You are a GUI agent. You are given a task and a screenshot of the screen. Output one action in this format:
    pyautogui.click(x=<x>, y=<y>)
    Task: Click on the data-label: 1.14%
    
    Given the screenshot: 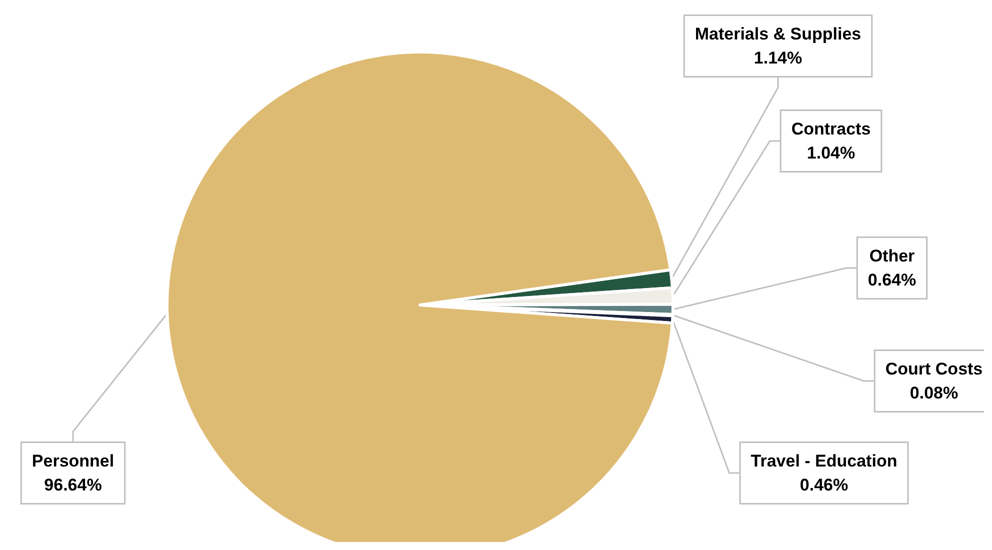 What is the action you would take?
    pyautogui.click(x=778, y=58)
    